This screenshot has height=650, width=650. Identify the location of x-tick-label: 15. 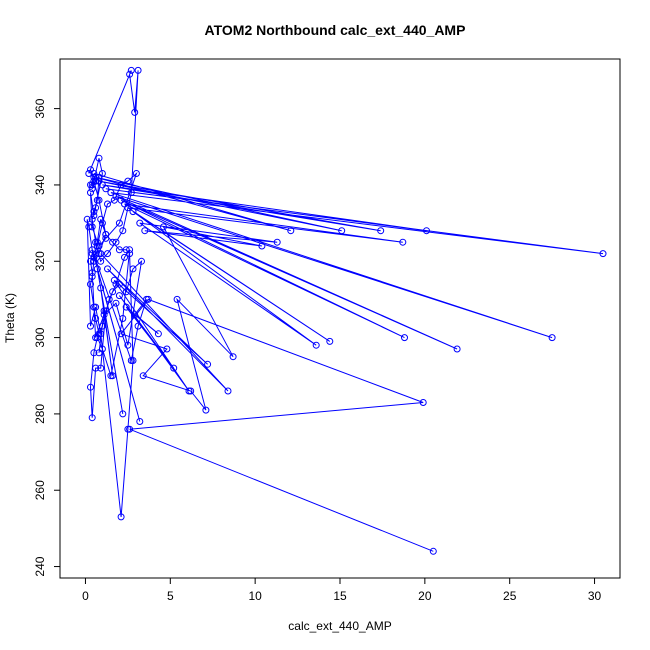
(340, 596).